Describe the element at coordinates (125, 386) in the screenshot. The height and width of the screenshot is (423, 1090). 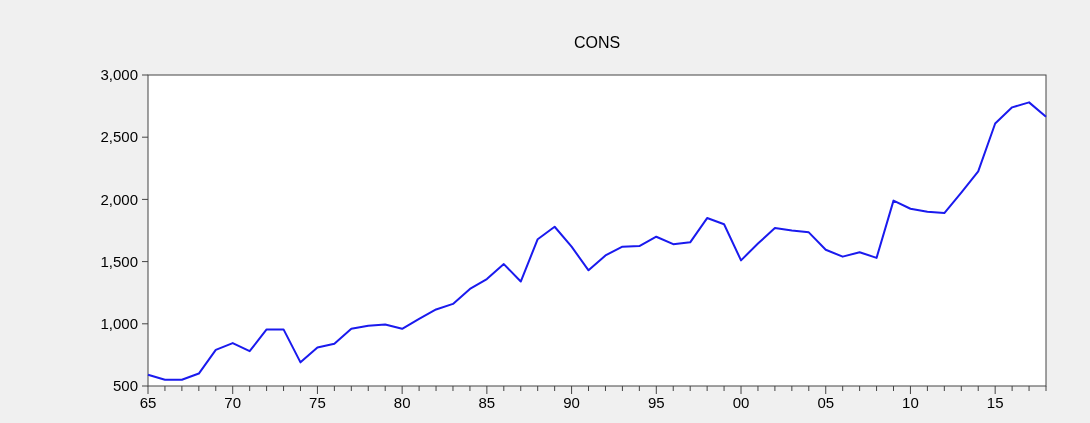
I see `y-tick-label: 500` at that location.